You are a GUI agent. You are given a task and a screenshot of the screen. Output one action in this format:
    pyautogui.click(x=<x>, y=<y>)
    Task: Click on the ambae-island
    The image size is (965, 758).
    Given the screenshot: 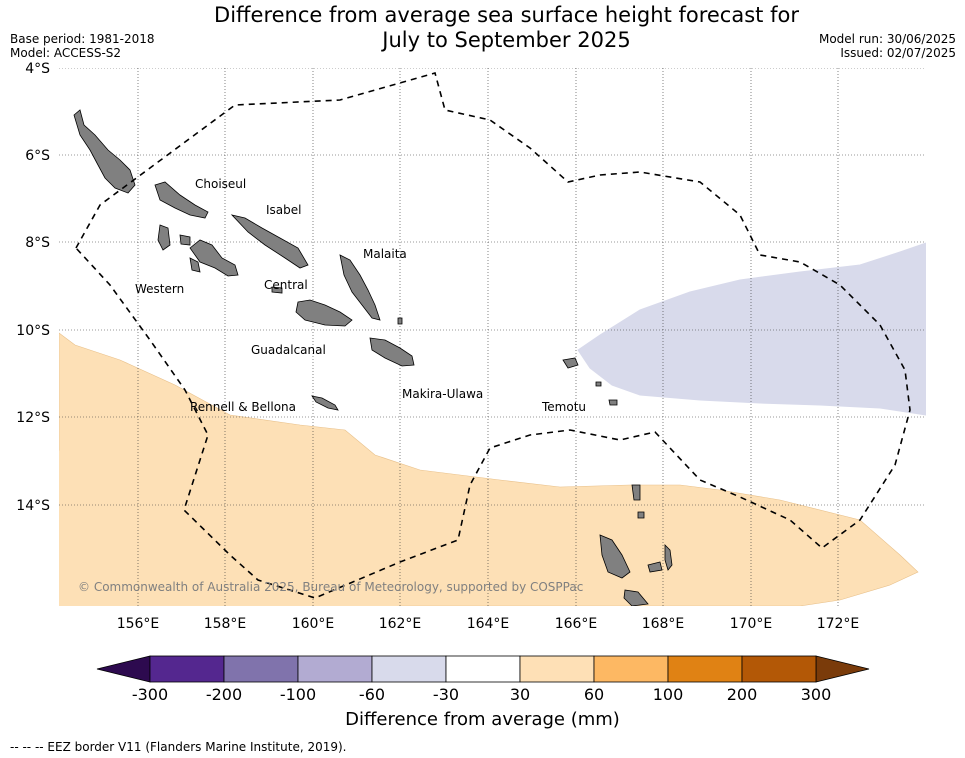 What is the action you would take?
    pyautogui.click(x=636, y=492)
    